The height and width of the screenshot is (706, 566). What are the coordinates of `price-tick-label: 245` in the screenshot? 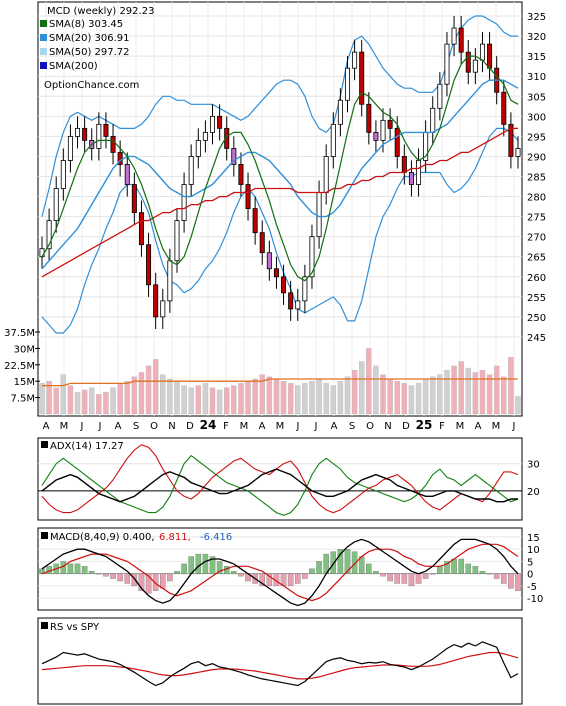 It's located at (536, 338).